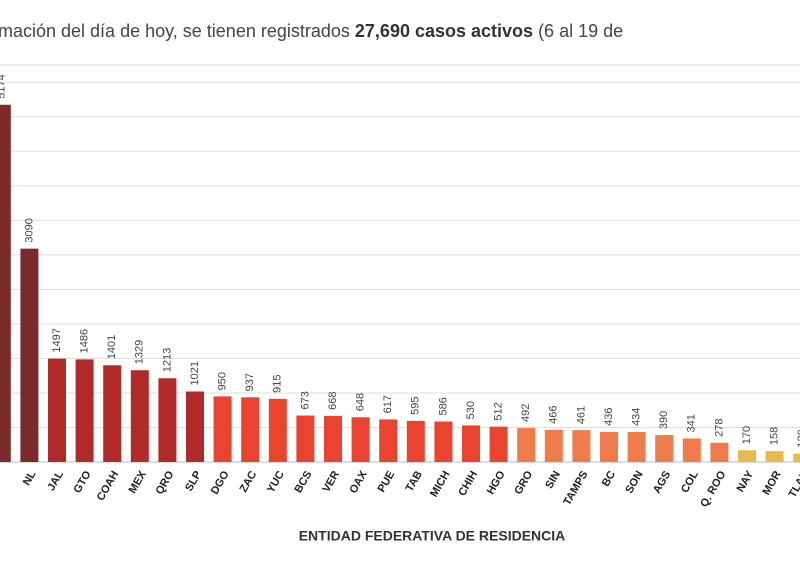  I want to click on value-label: 950, so click(223, 381).